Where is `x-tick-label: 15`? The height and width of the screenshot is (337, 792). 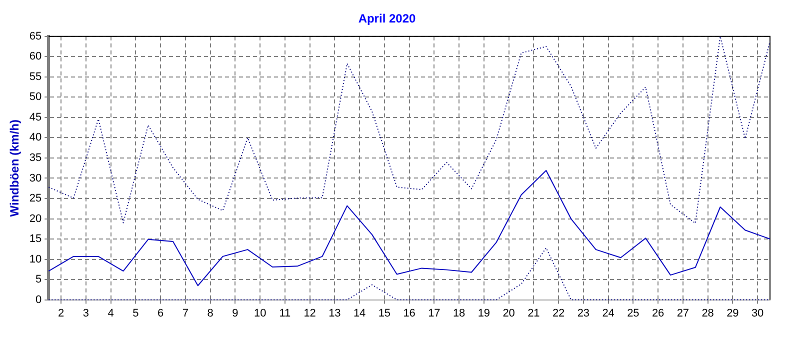 x-tick-label: 15 is located at coordinates (384, 313).